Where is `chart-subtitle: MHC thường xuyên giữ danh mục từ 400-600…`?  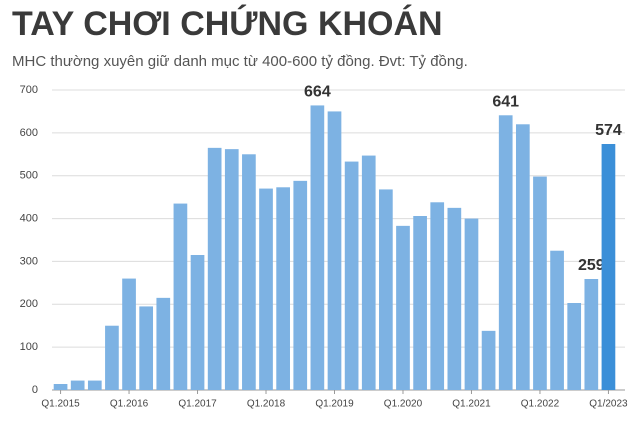 chart-subtitle: MHC thường xuyên giữ danh mục từ 400-600… is located at coordinates (240, 61).